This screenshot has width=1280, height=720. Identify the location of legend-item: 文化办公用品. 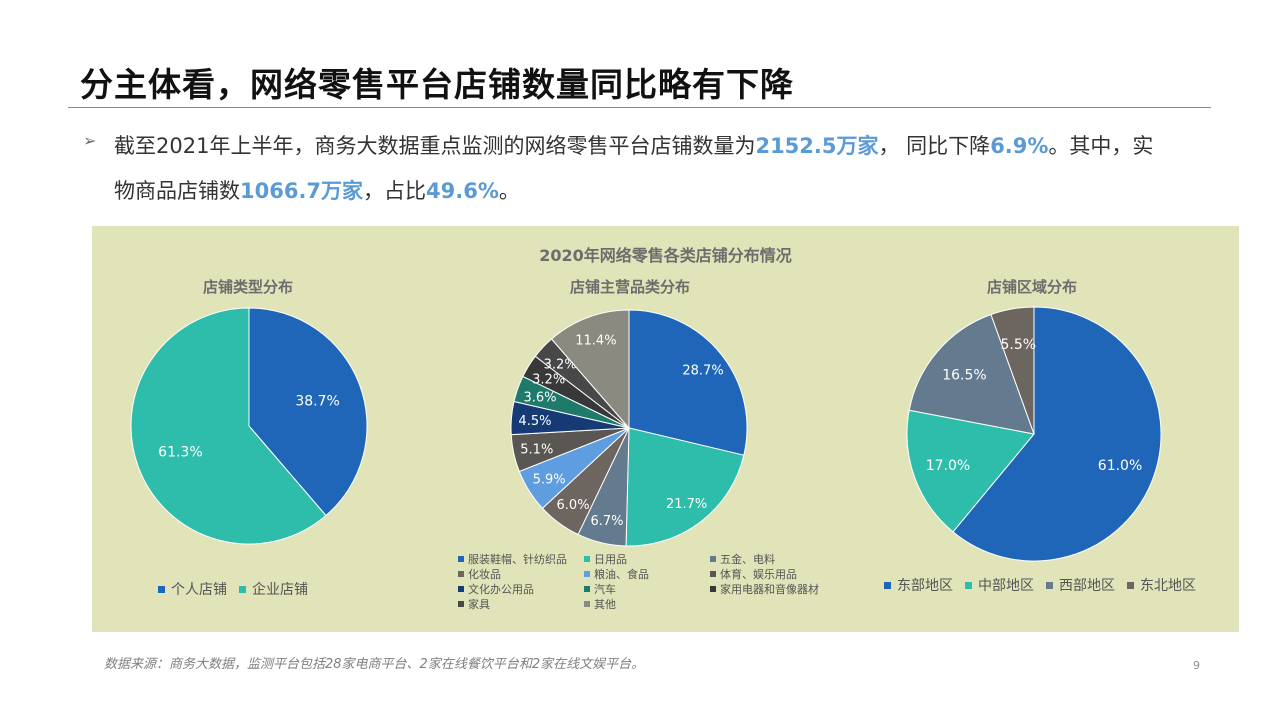
(496, 589).